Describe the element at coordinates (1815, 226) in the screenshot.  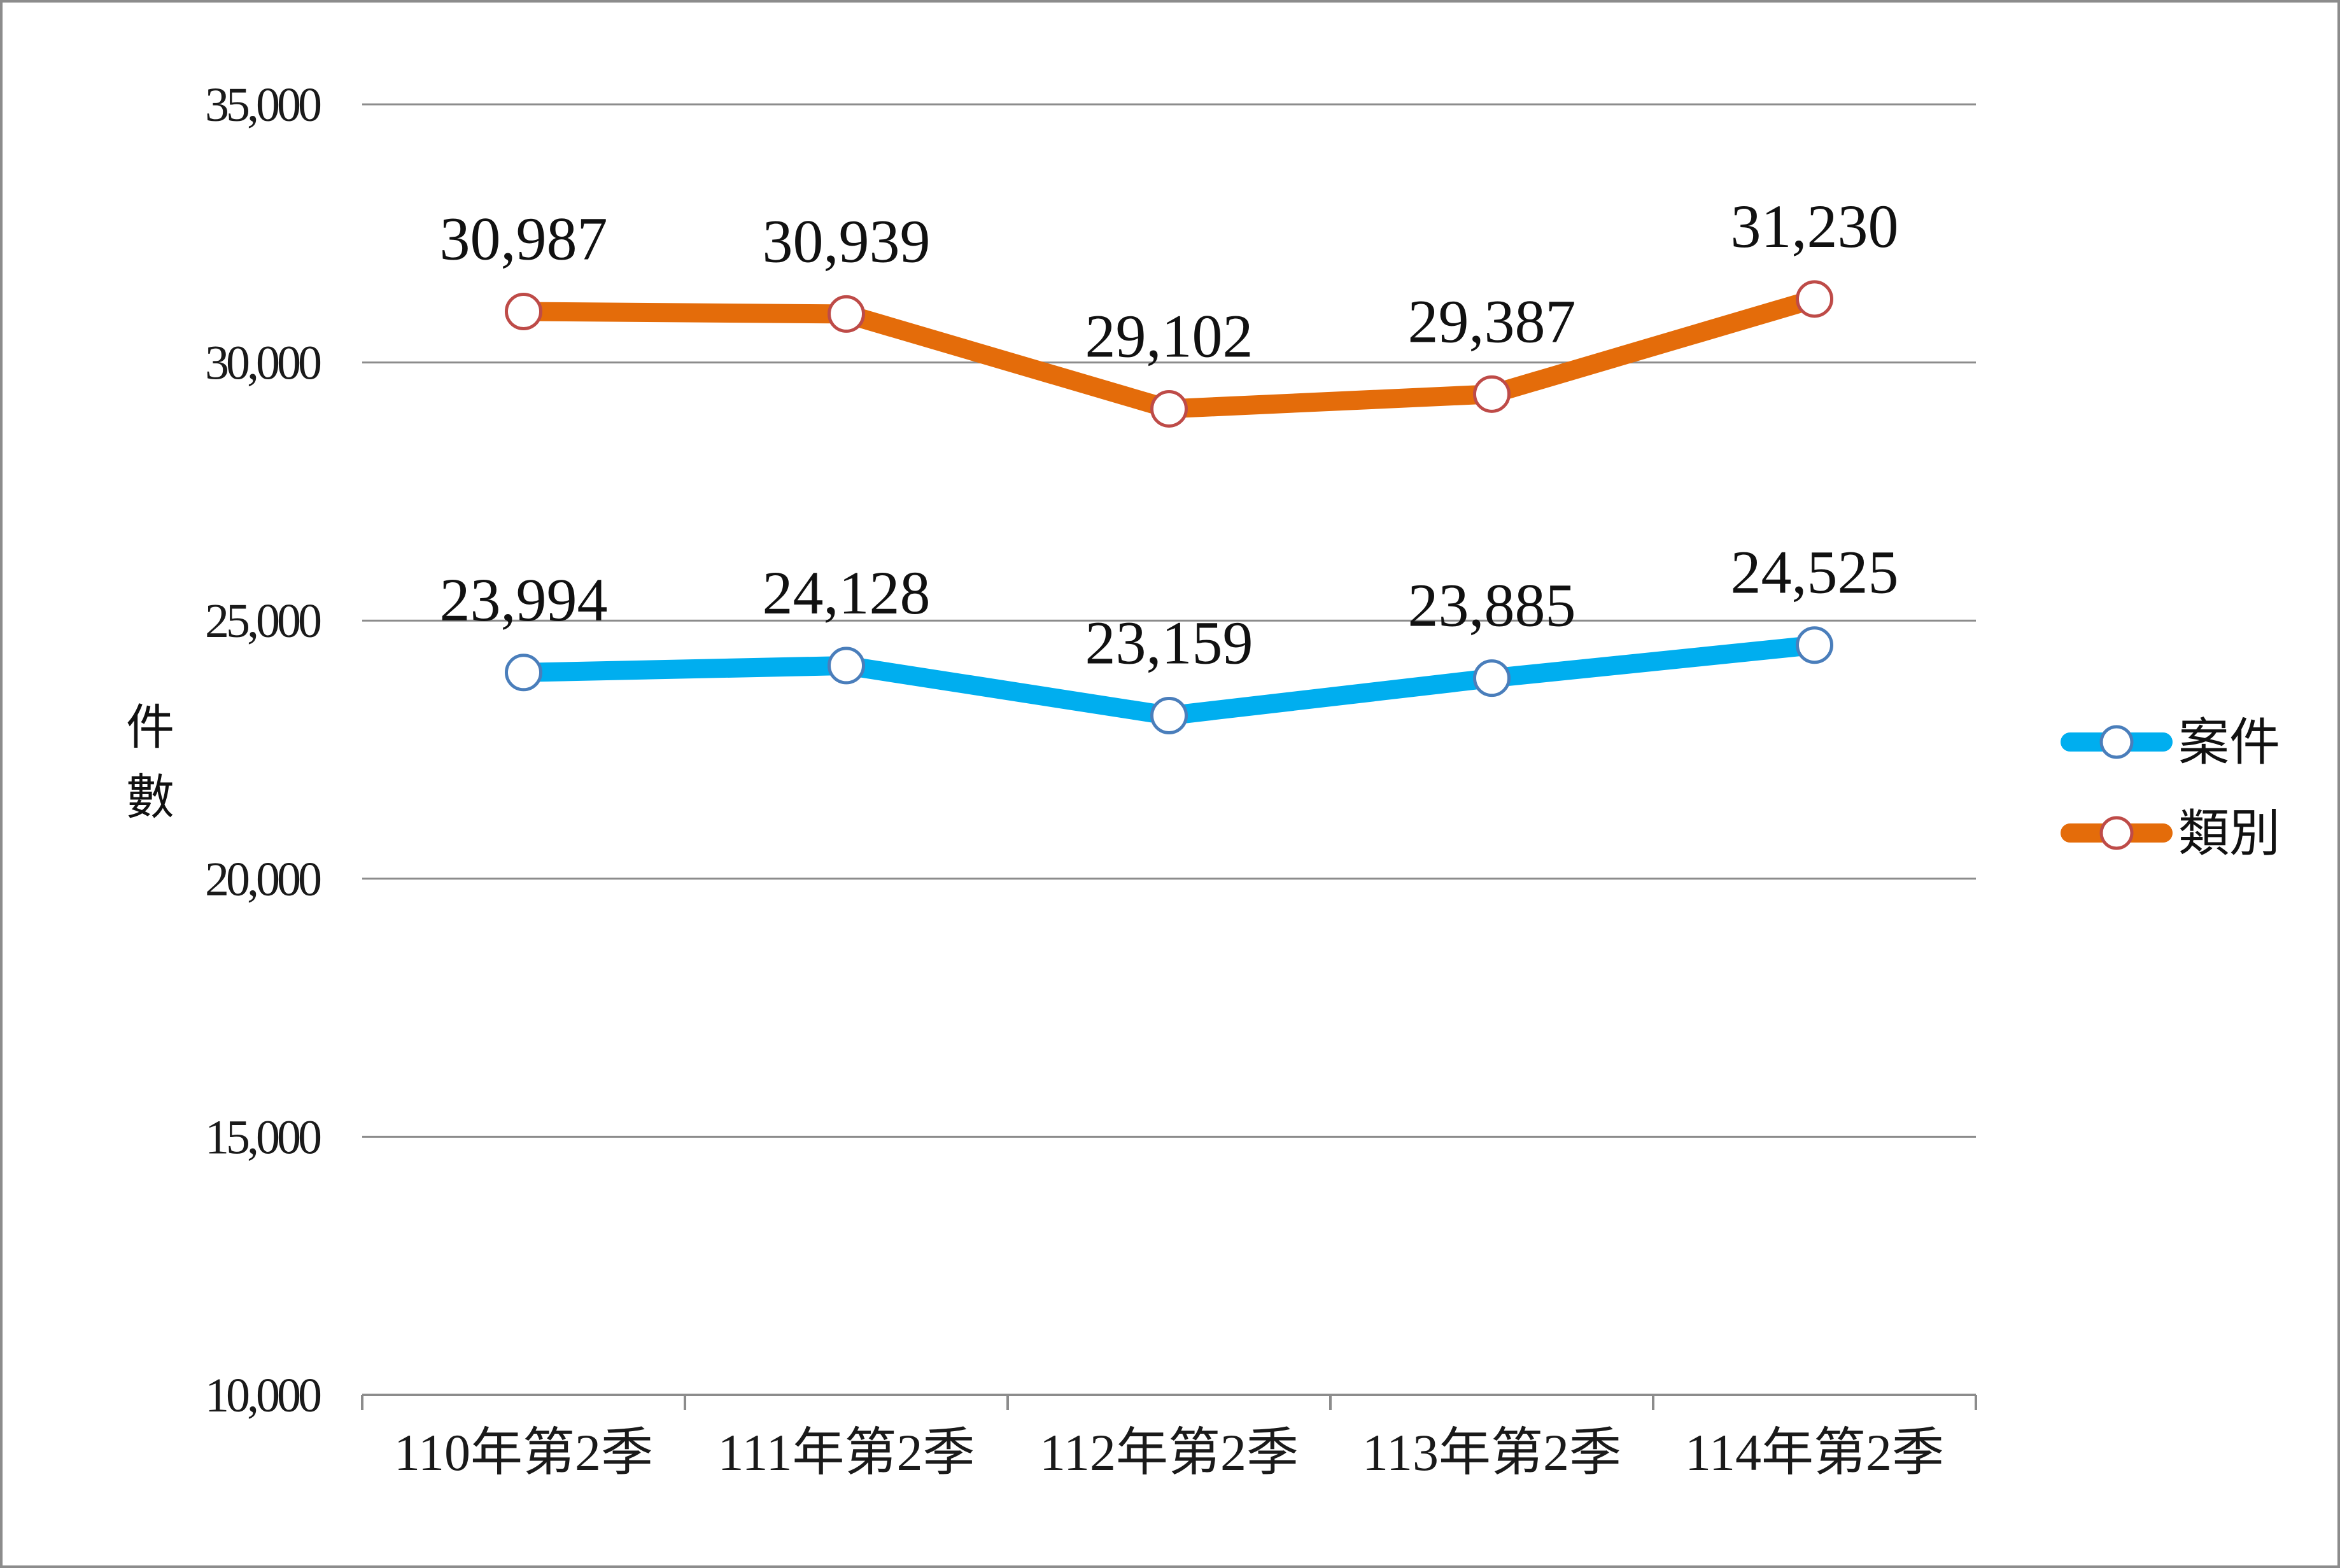
I see `data-label: 31,230` at that location.